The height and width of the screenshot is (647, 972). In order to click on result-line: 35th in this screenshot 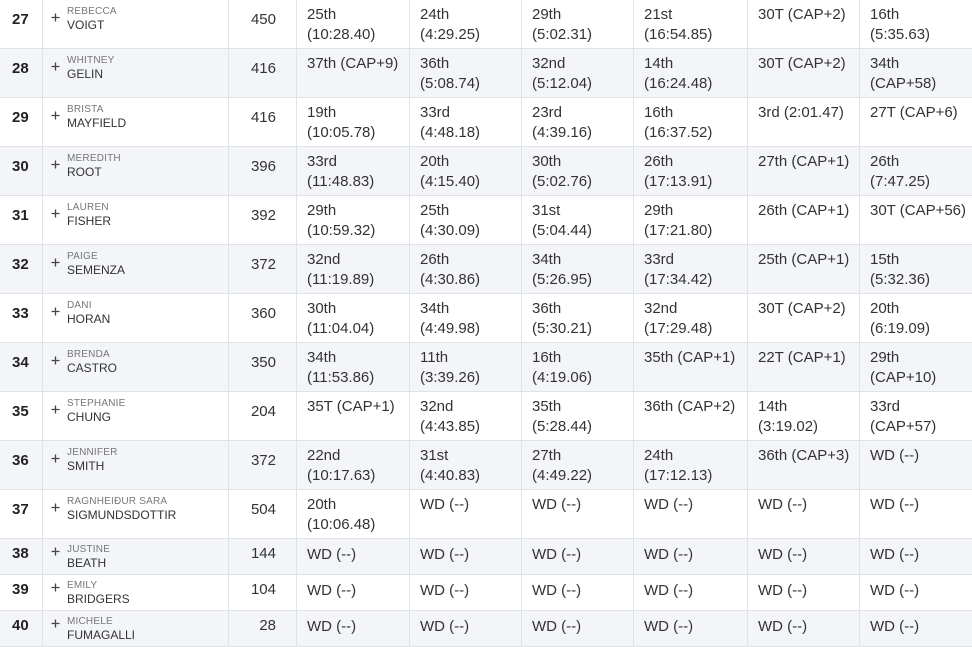, I will do `click(547, 406)`.